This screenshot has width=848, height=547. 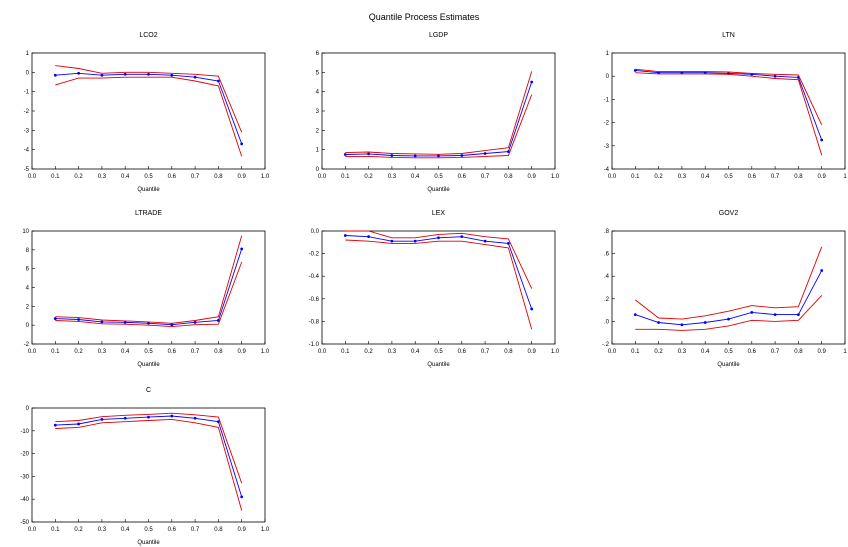 What do you see at coordinates (24, 477) in the screenshot?
I see `y-tick-label: -30` at bounding box center [24, 477].